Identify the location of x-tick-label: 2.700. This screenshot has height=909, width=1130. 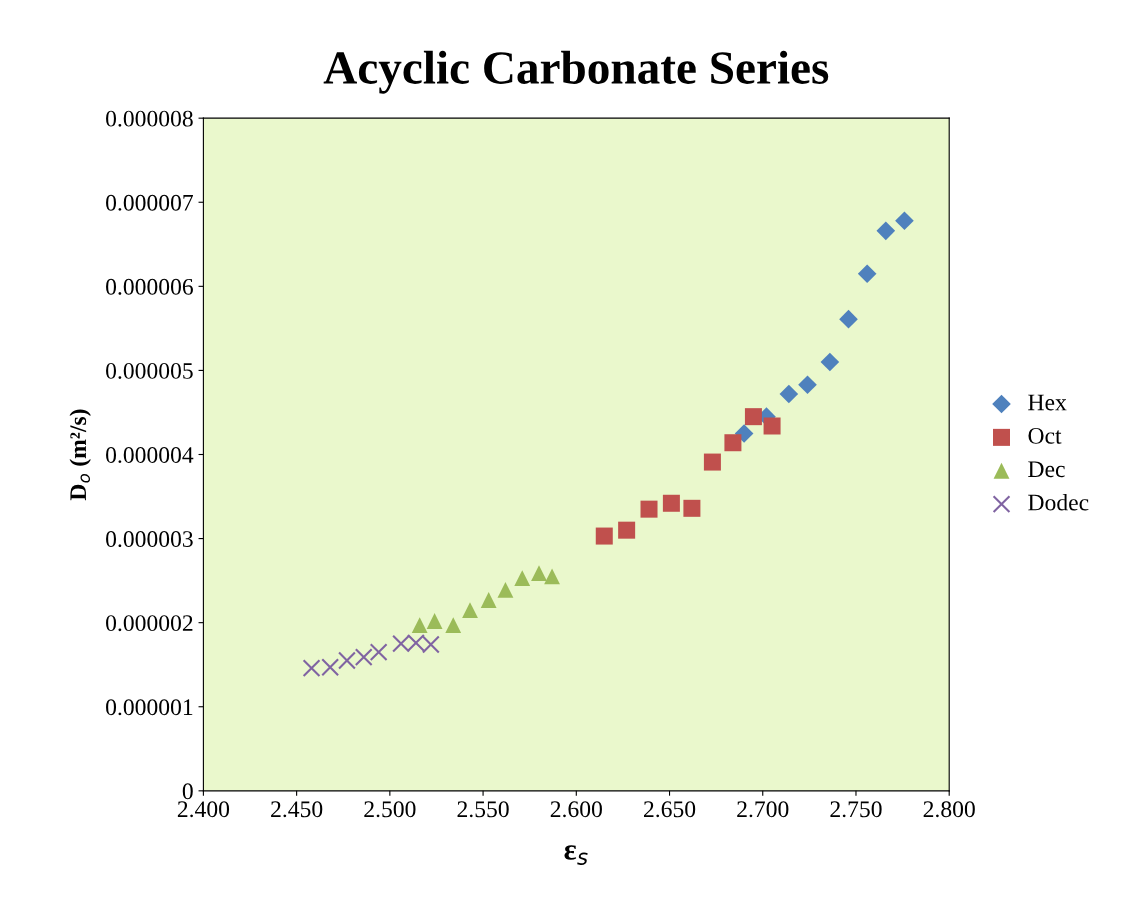
(763, 809).